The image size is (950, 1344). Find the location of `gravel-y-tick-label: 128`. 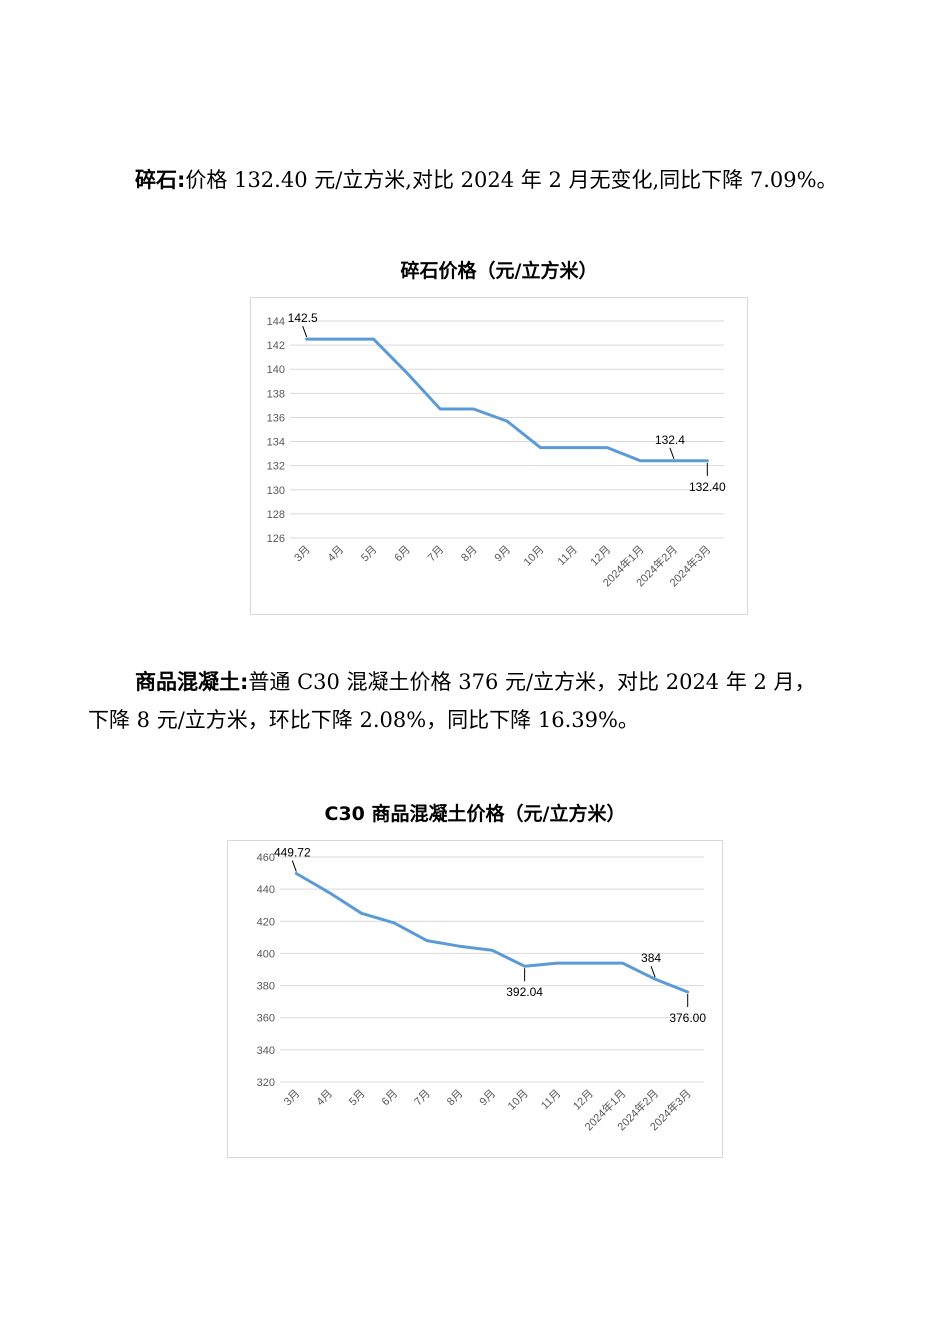

gravel-y-tick-label: 128 is located at coordinates (276, 515).